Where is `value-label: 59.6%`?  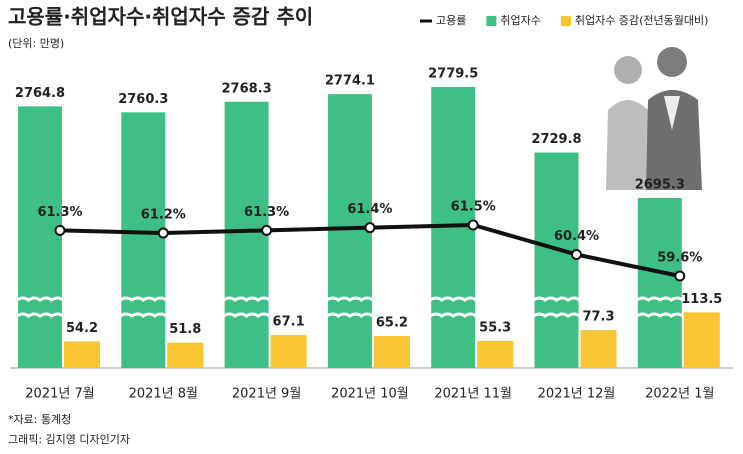
value-label: 59.6% is located at coordinates (679, 258).